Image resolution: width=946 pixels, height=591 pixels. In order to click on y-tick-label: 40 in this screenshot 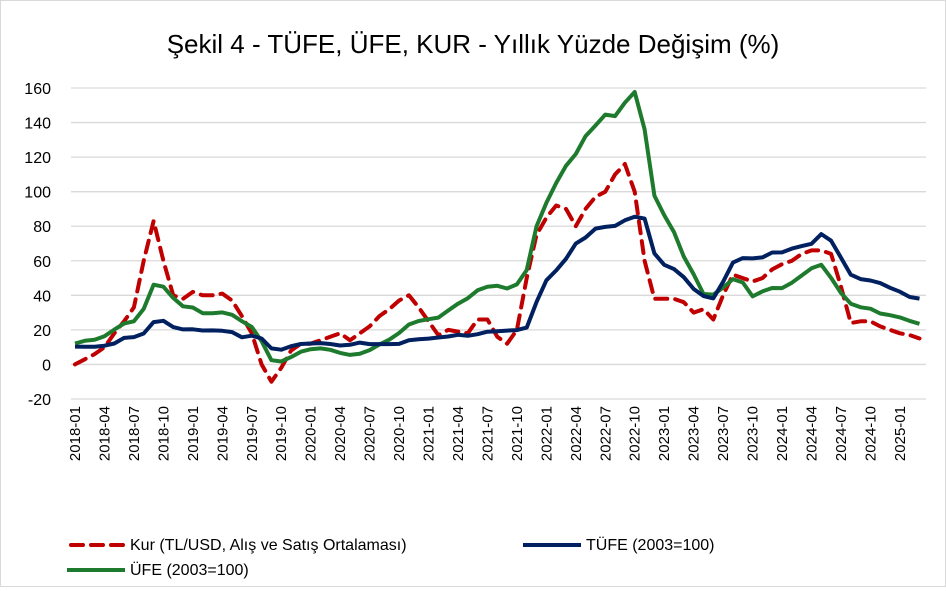, I will do `click(42, 296)`.